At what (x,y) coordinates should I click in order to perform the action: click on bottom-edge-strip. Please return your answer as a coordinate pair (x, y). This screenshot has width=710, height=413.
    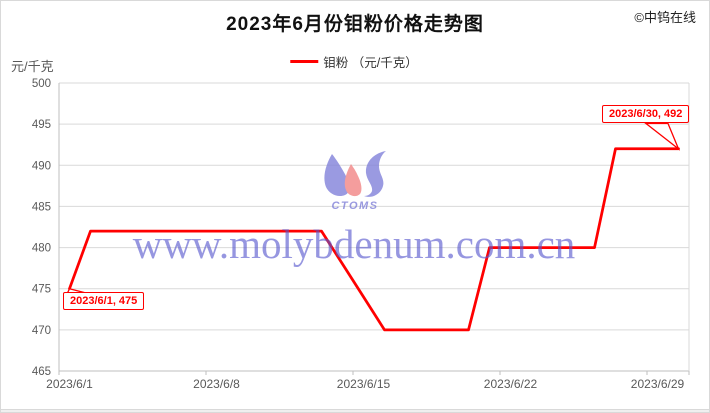
    Looking at the image, I should click on (355, 410).